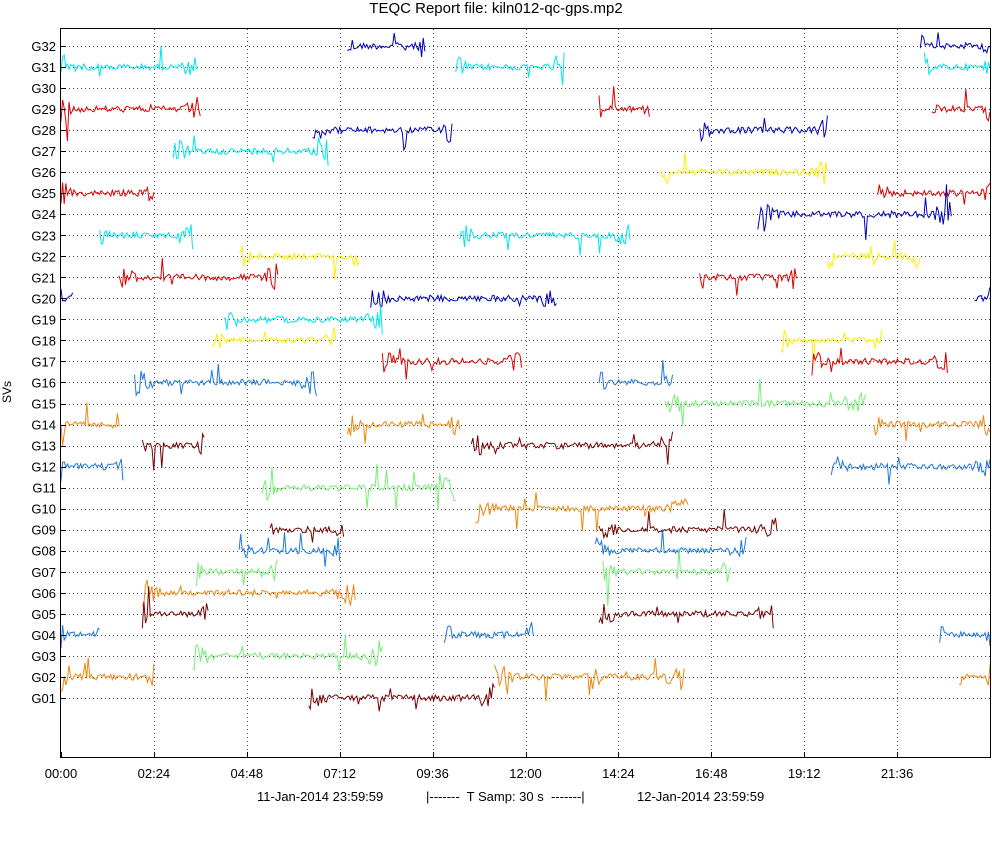  I want to click on y-tick-label: G32, so click(43, 46).